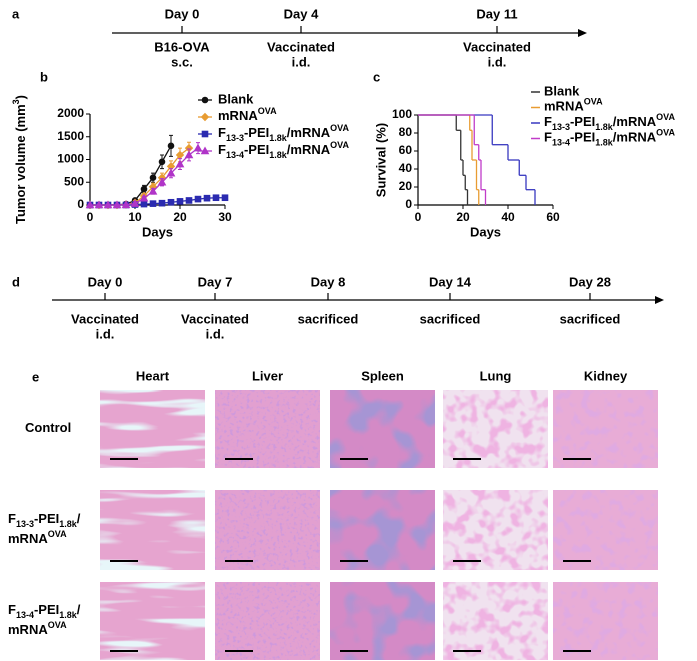 This screenshot has height=661, width=697. I want to click on y-tick-label: 80, so click(406, 132).